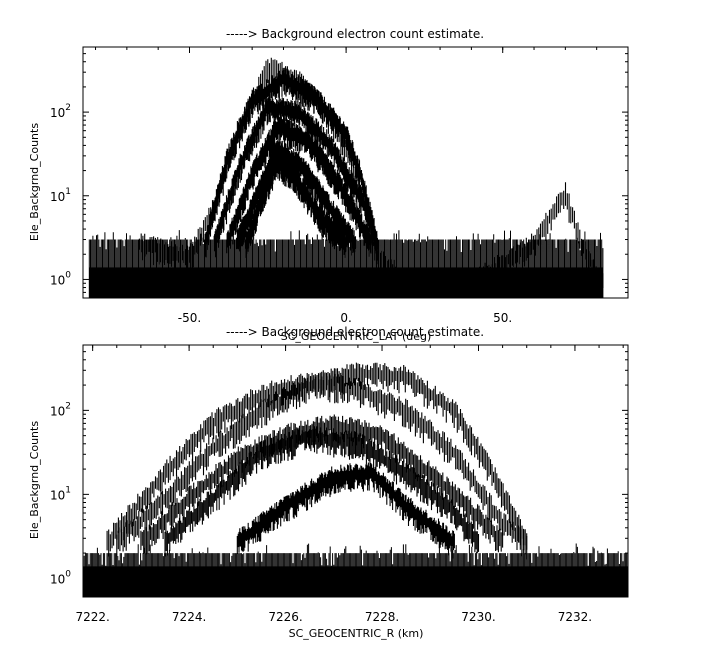  What do you see at coordinates (189, 318) in the screenshot?
I see `x-tick-label: -50.` at bounding box center [189, 318].